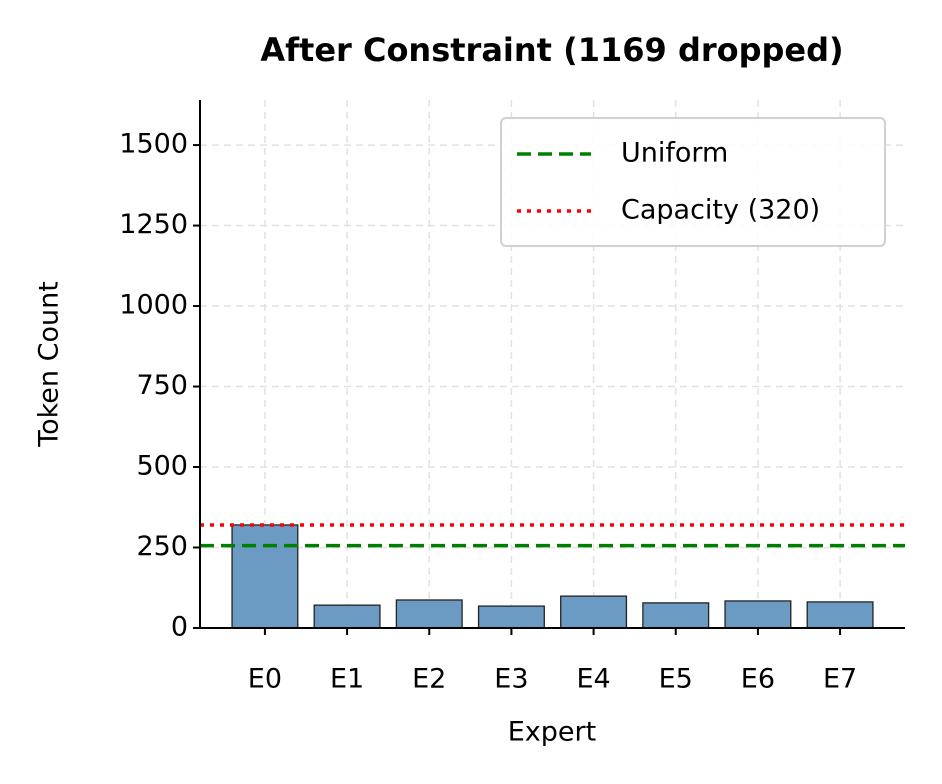 Image resolution: width=942 pixels, height=784 pixels. Describe the element at coordinates (693, 182) in the screenshot. I see `legend-box` at that location.